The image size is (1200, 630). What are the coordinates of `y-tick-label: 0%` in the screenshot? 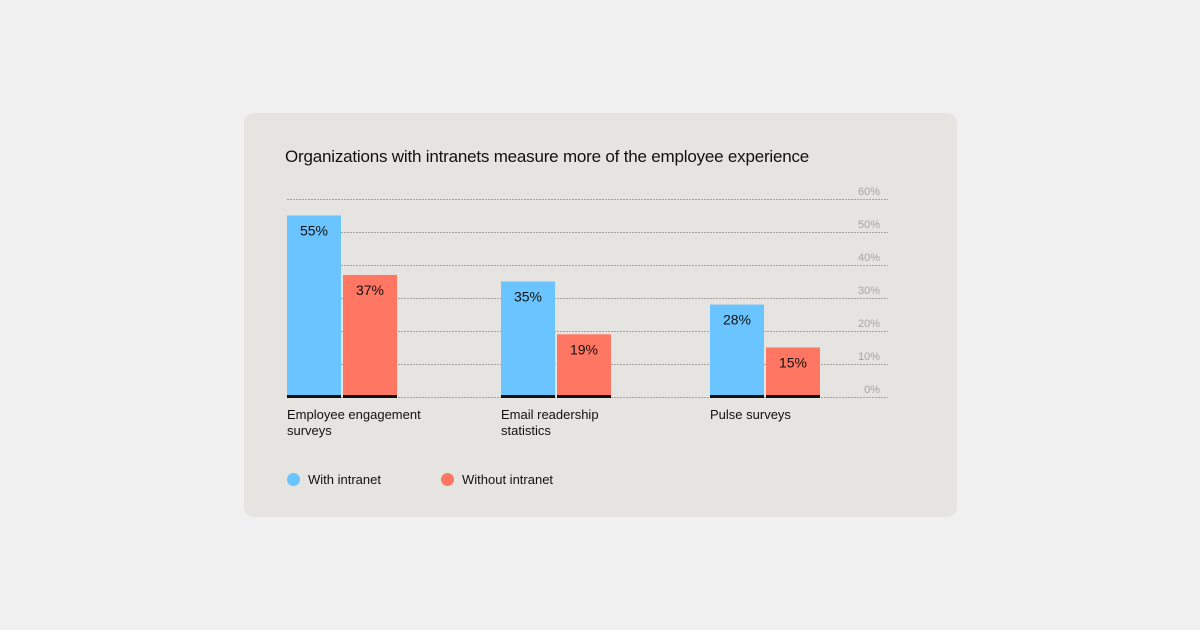 It's located at (872, 390).